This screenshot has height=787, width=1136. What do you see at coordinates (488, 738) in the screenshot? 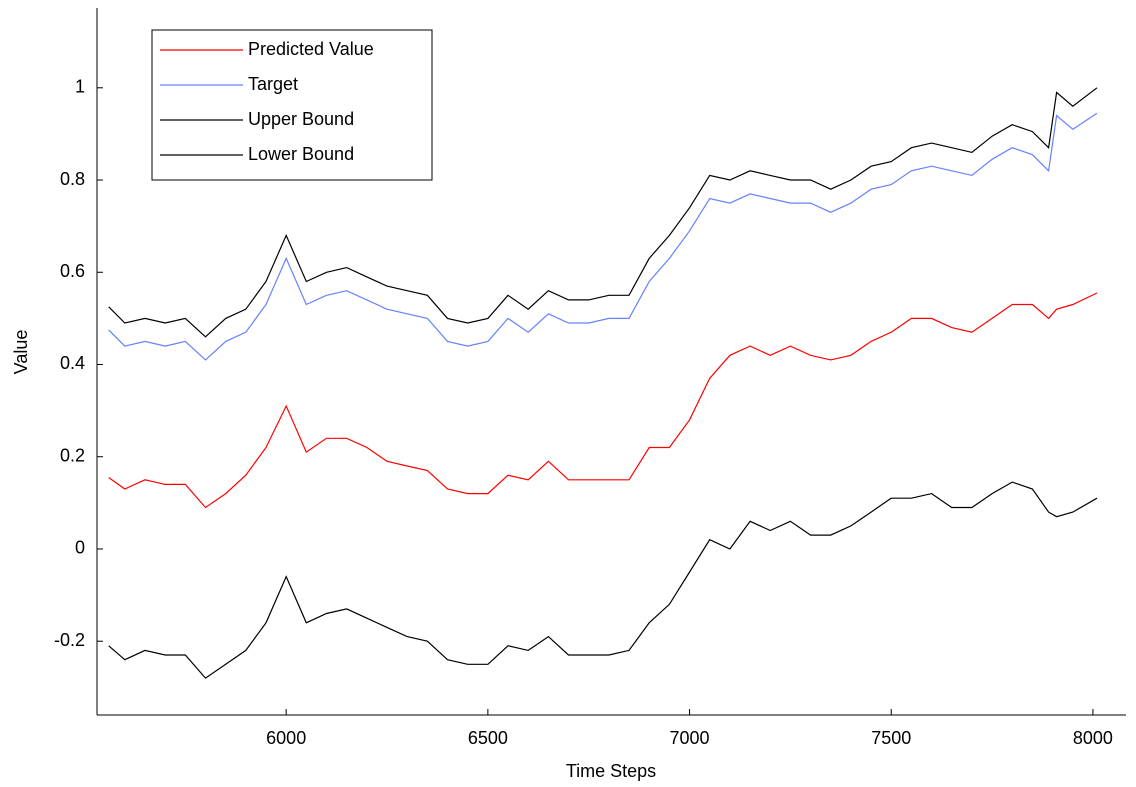
I see `x-tick-label: 6500` at bounding box center [488, 738].